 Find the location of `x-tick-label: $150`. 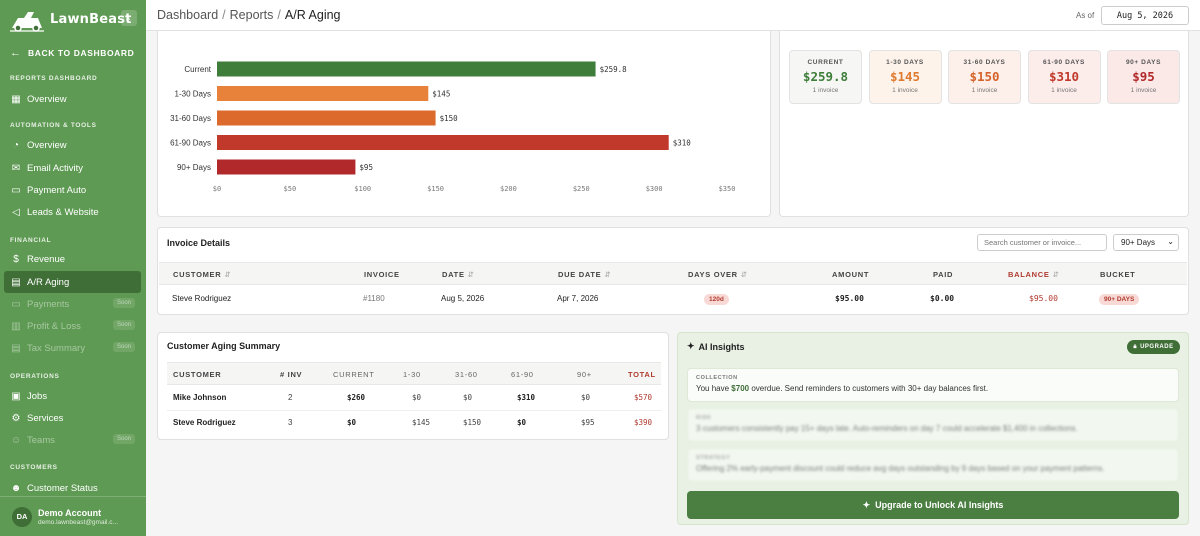

x-tick-label: $150 is located at coordinates (435, 189).